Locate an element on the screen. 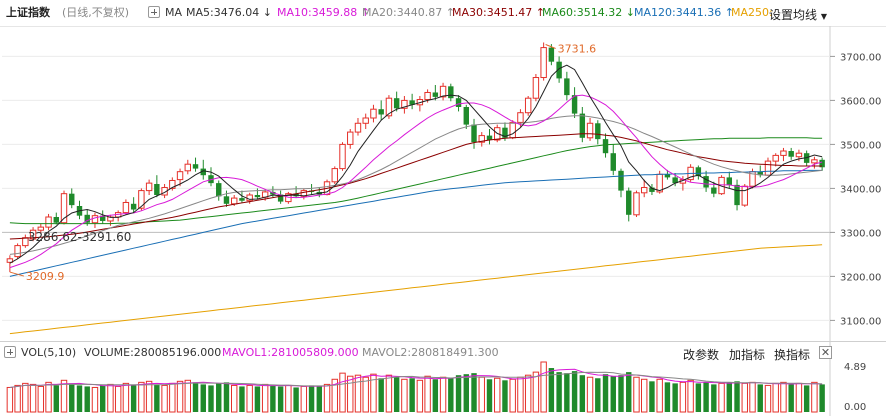 This screenshot has width=886, height=416. expand-icon is located at coordinates (154, 12).